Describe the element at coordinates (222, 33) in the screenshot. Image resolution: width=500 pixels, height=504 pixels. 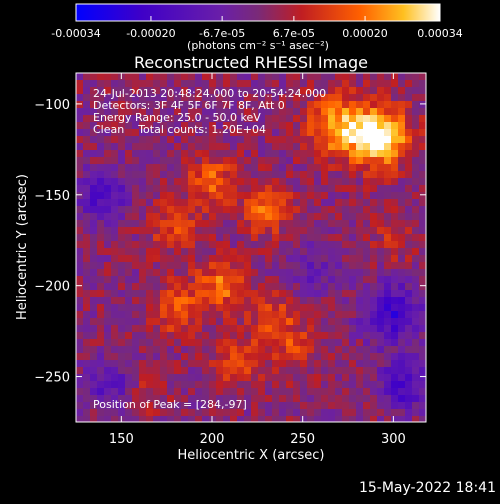
I see `colorbar-tick-label: -6.7e-05` at that location.